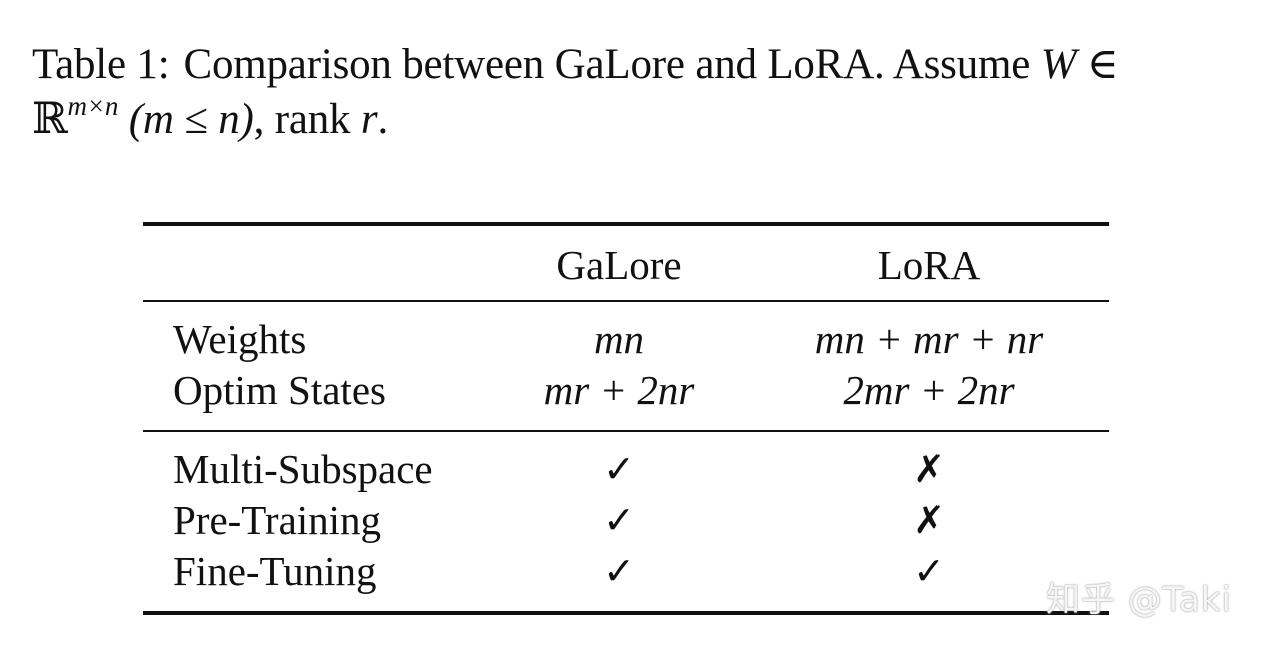  I want to click on table-row: Fine-Tuning ✓ ✓, so click(626, 571).